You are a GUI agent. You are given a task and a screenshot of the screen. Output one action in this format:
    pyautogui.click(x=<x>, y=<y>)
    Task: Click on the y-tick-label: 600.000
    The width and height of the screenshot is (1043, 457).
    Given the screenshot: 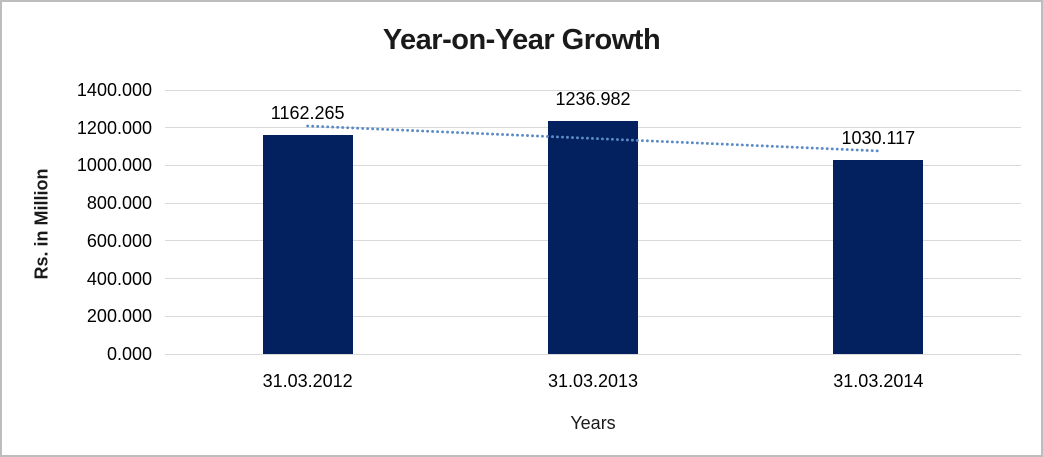 What is the action you would take?
    pyautogui.click(x=119, y=240)
    